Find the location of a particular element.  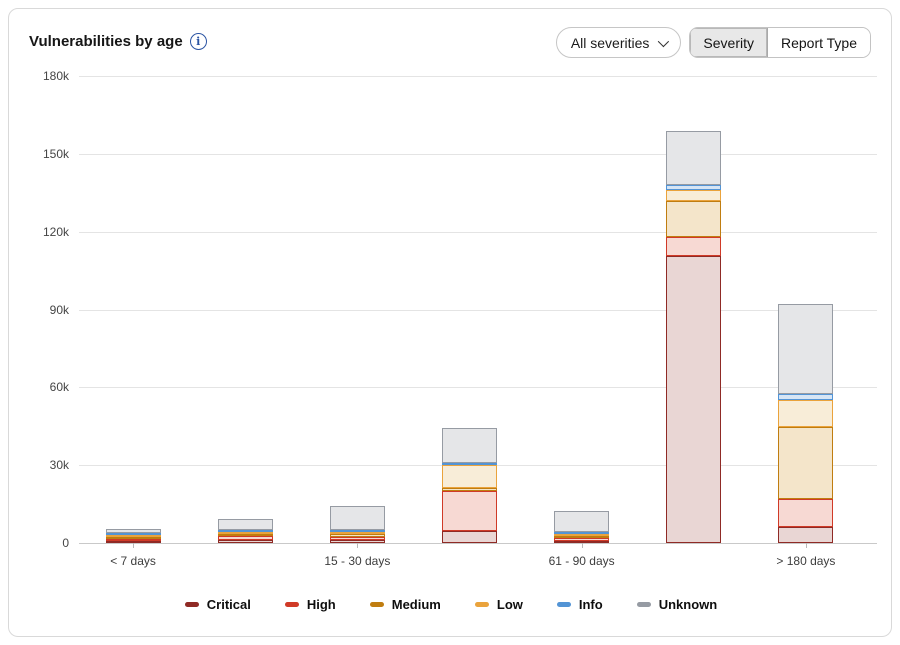

legend-swatch-unknown is located at coordinates (643, 604).